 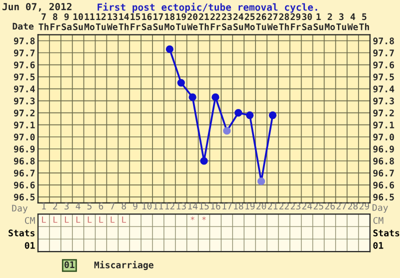 I want to click on text: Miscarriage, so click(x=124, y=265).